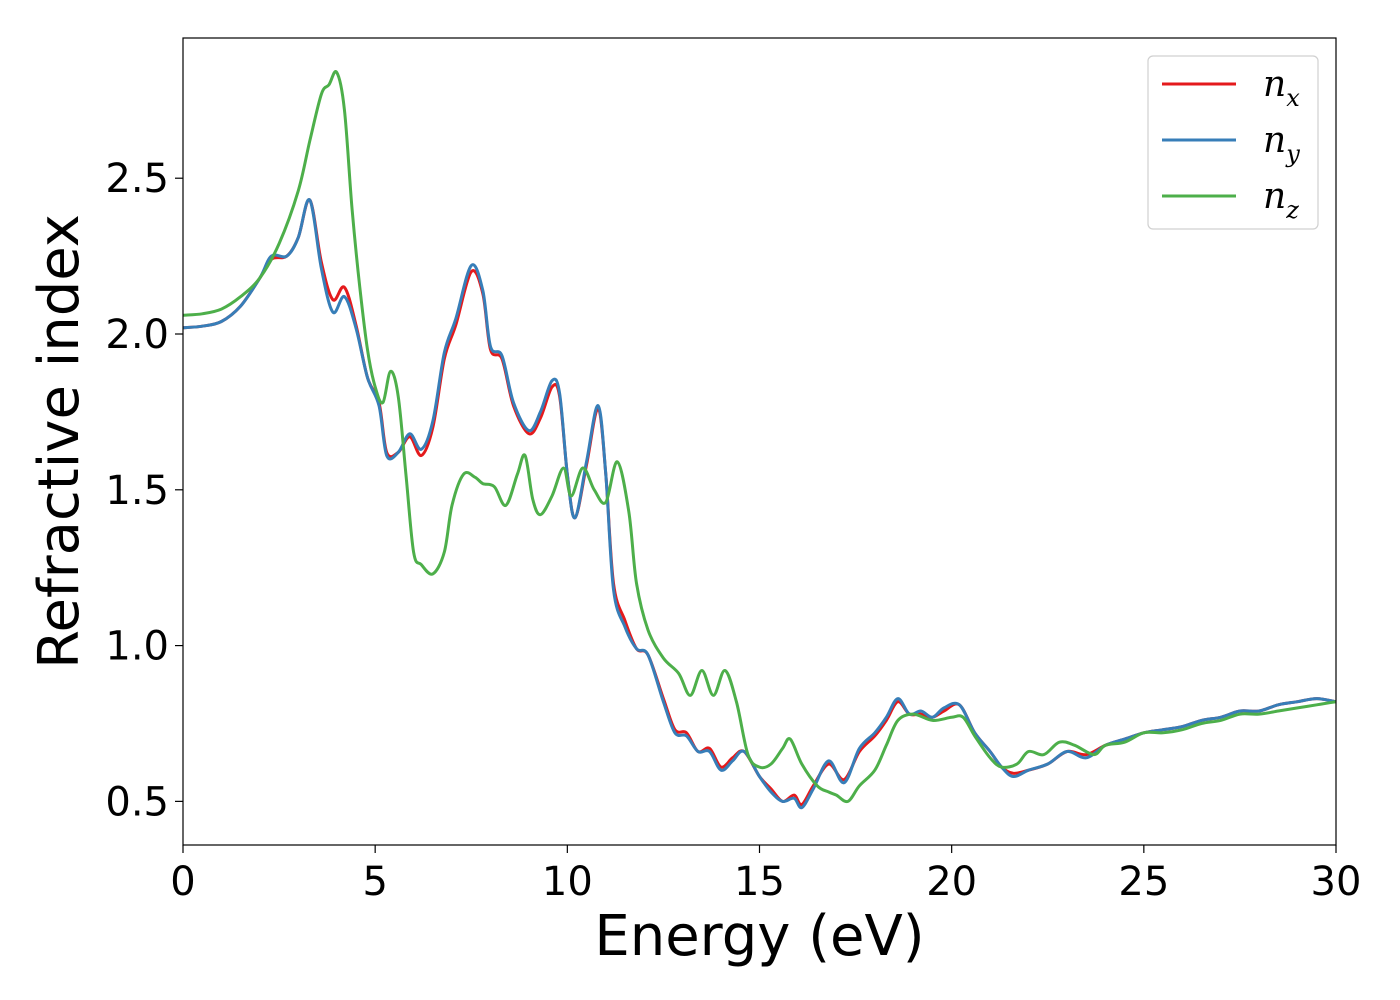 Image resolution: width=1400 pixels, height=1000 pixels. Describe the element at coordinates (951, 882) in the screenshot. I see `x-tick-label: 20` at that location.